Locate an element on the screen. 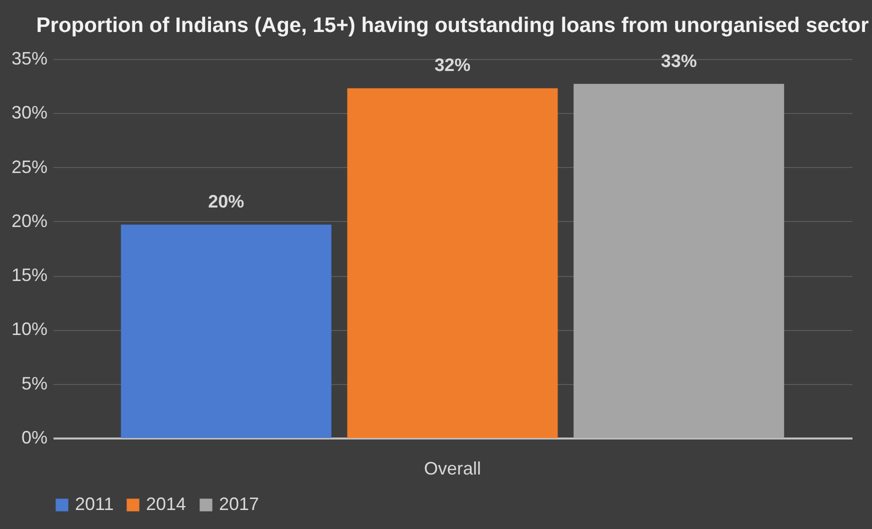 Image resolution: width=872 pixels, height=529 pixels. legend-label: 2014 is located at coordinates (166, 504).